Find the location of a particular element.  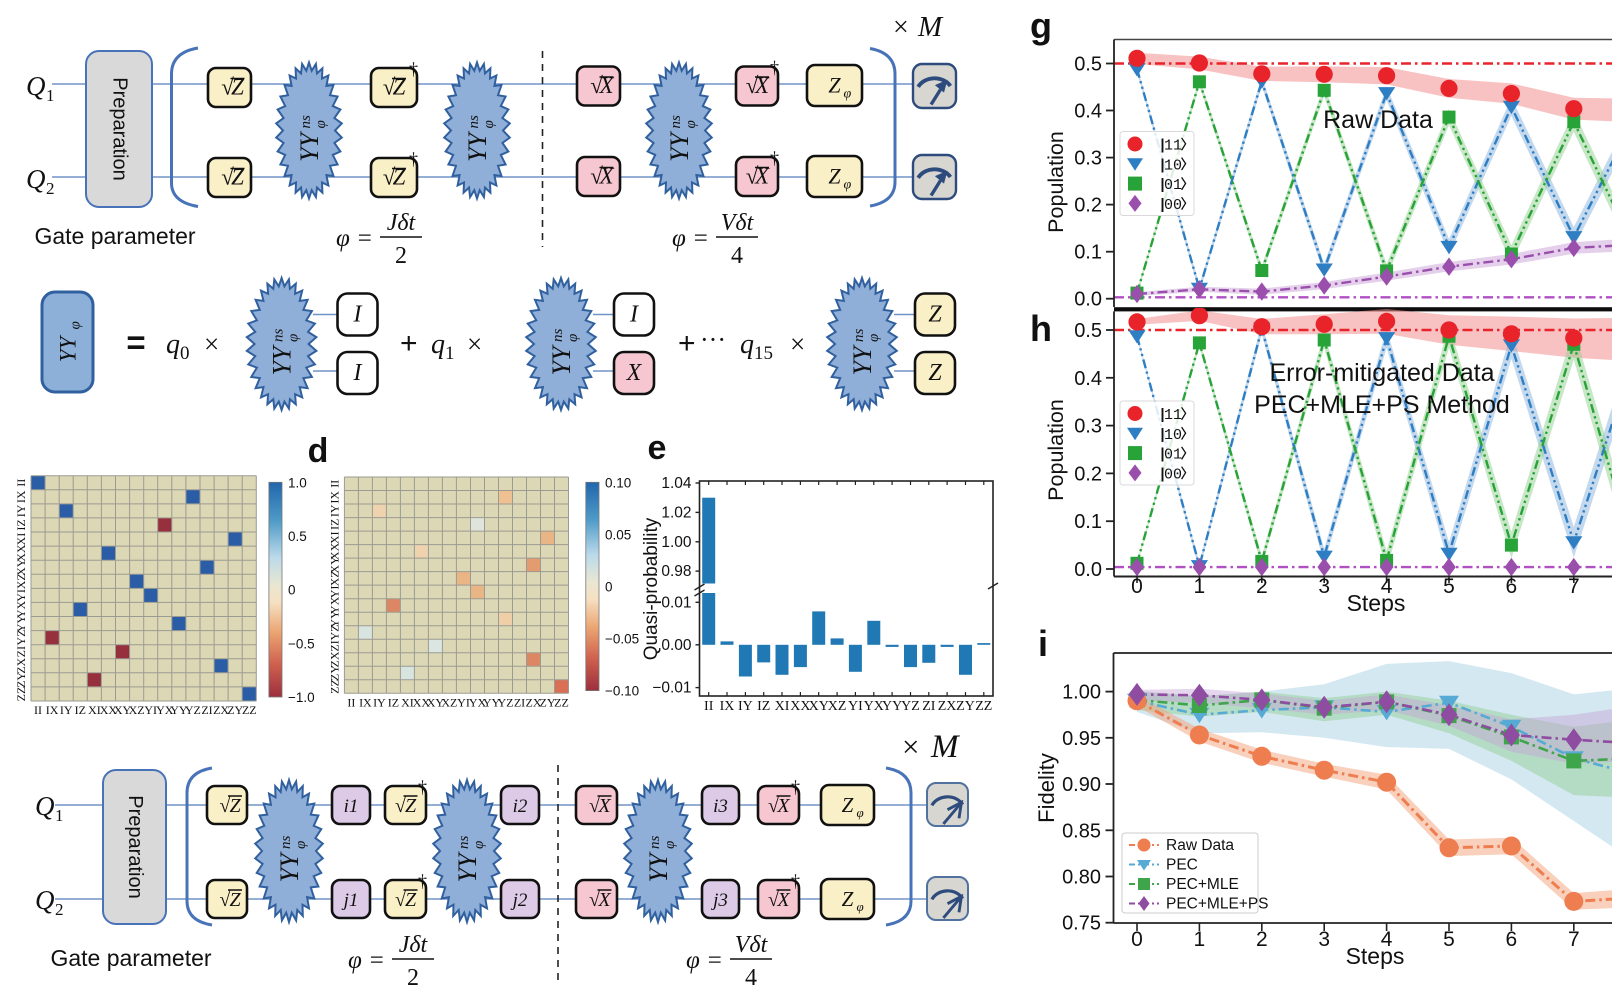

svg-text: 00 is located at coordinates (1173, 474).